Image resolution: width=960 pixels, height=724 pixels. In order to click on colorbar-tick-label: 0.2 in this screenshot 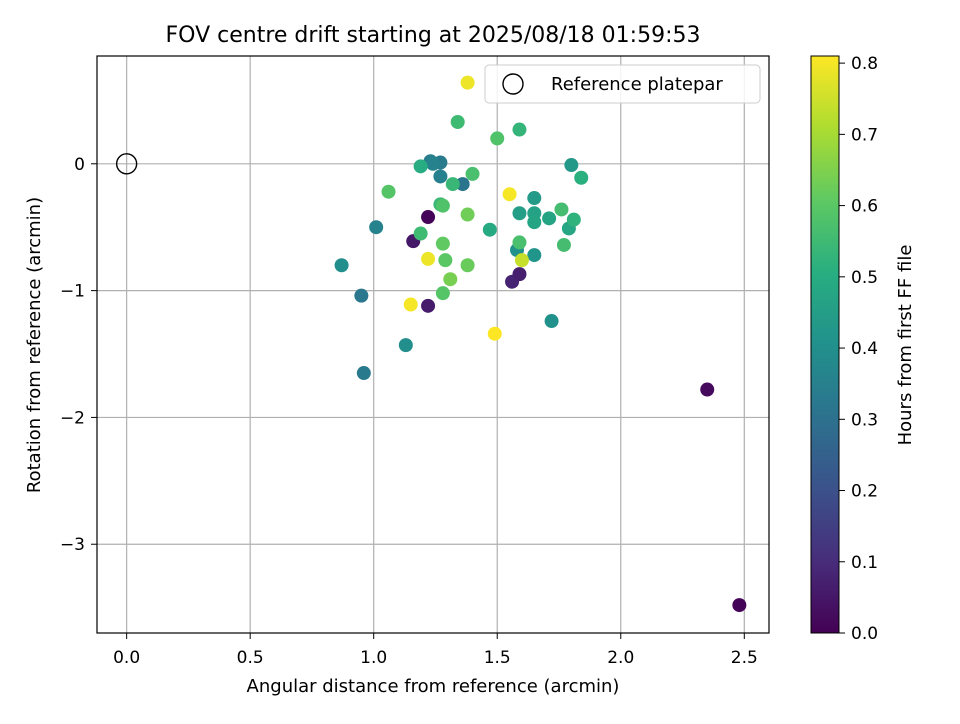, I will do `click(864, 492)`.